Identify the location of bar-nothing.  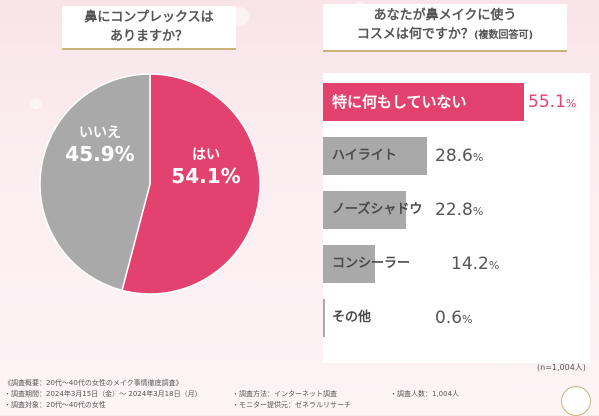
(423, 102).